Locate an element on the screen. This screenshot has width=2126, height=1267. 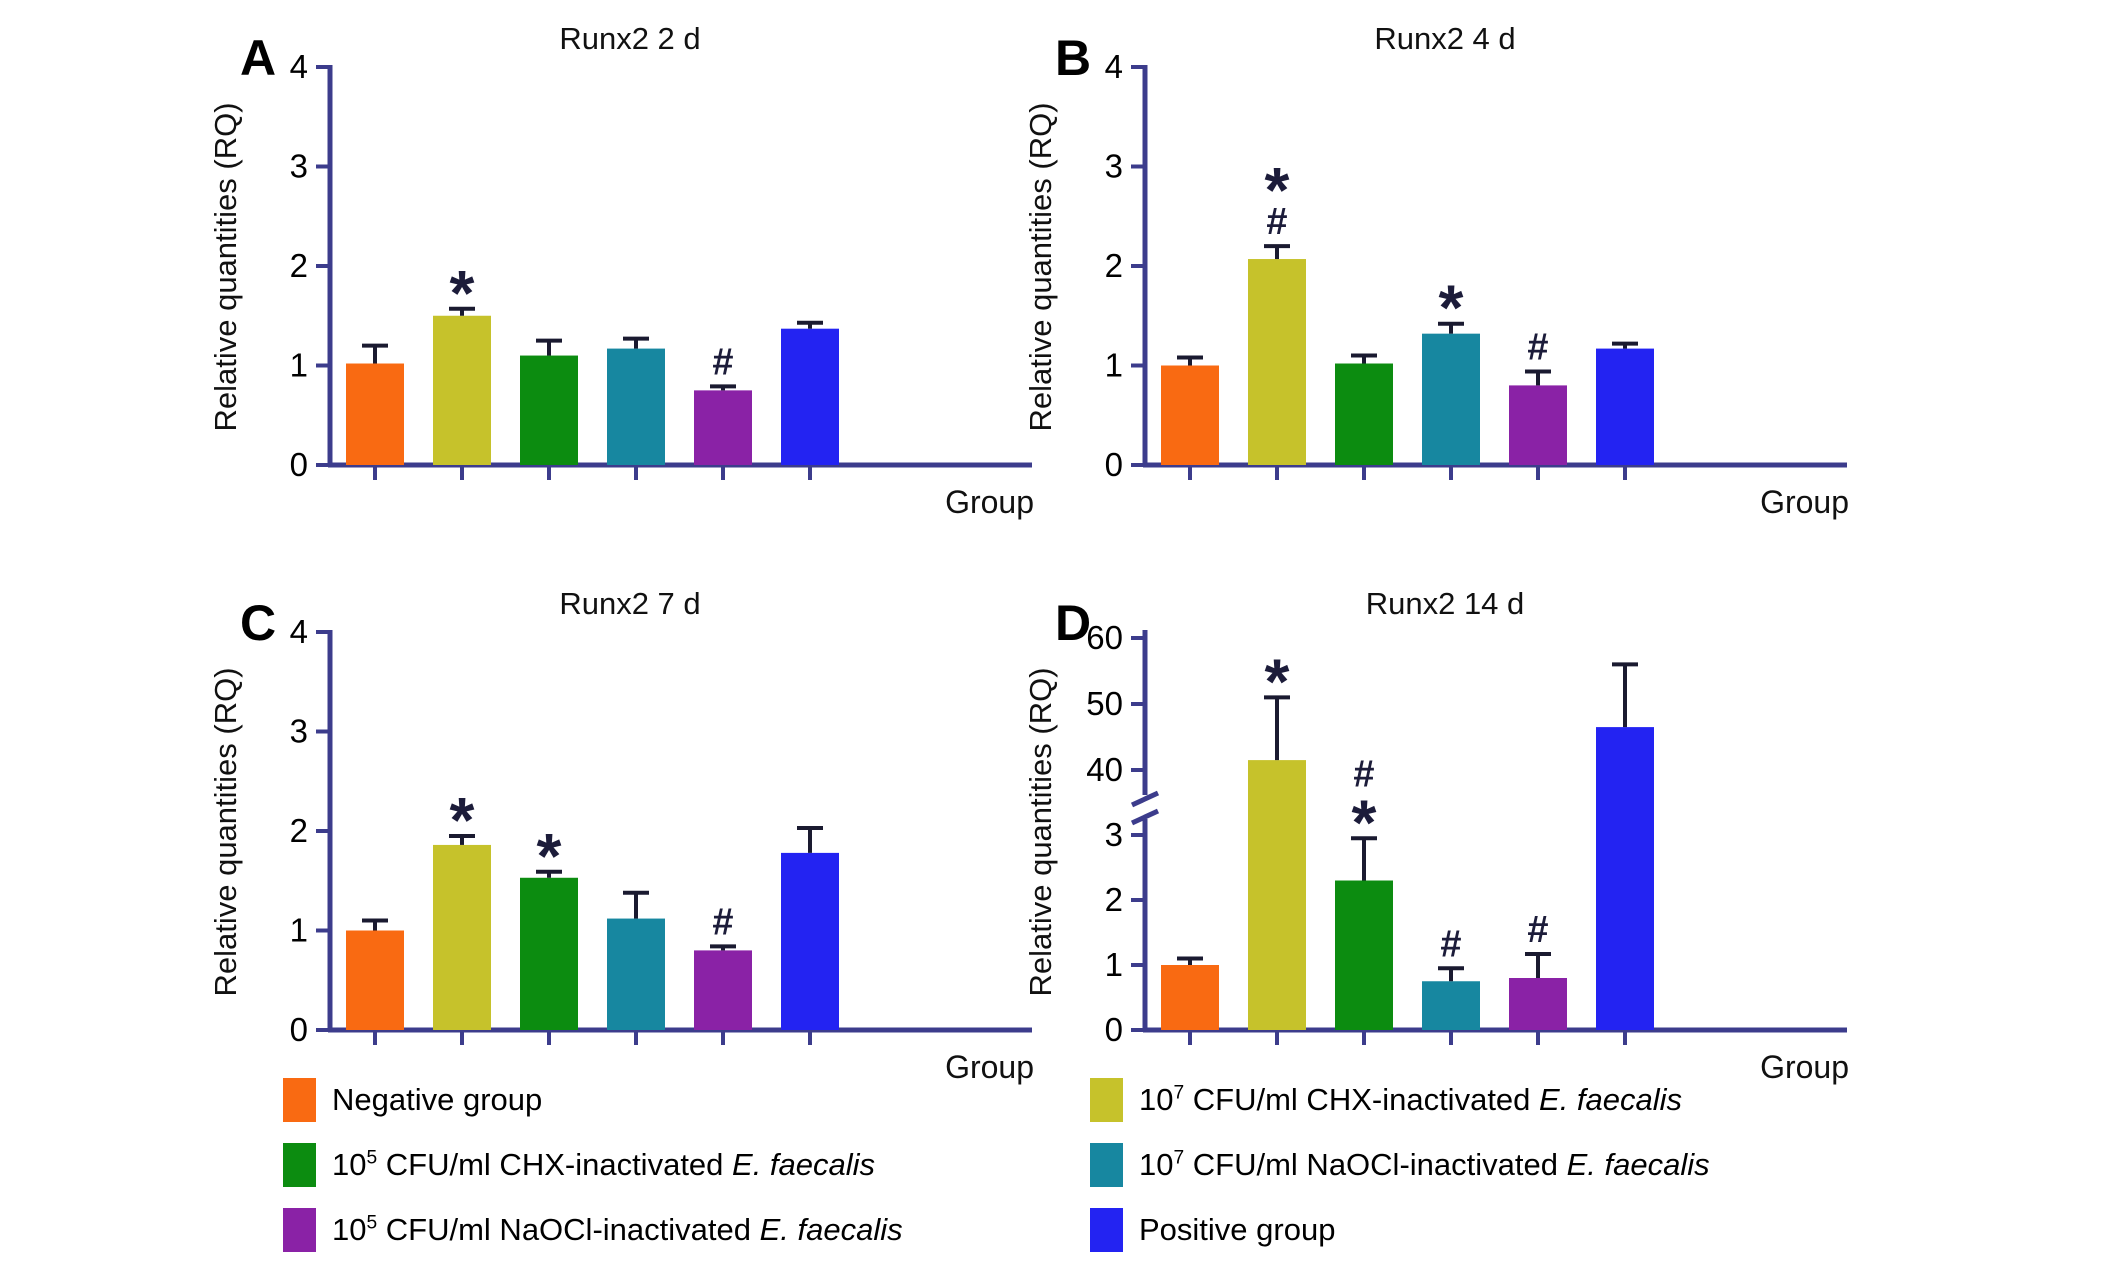
chart-title: Runx2 4 d is located at coordinates (1444, 38).